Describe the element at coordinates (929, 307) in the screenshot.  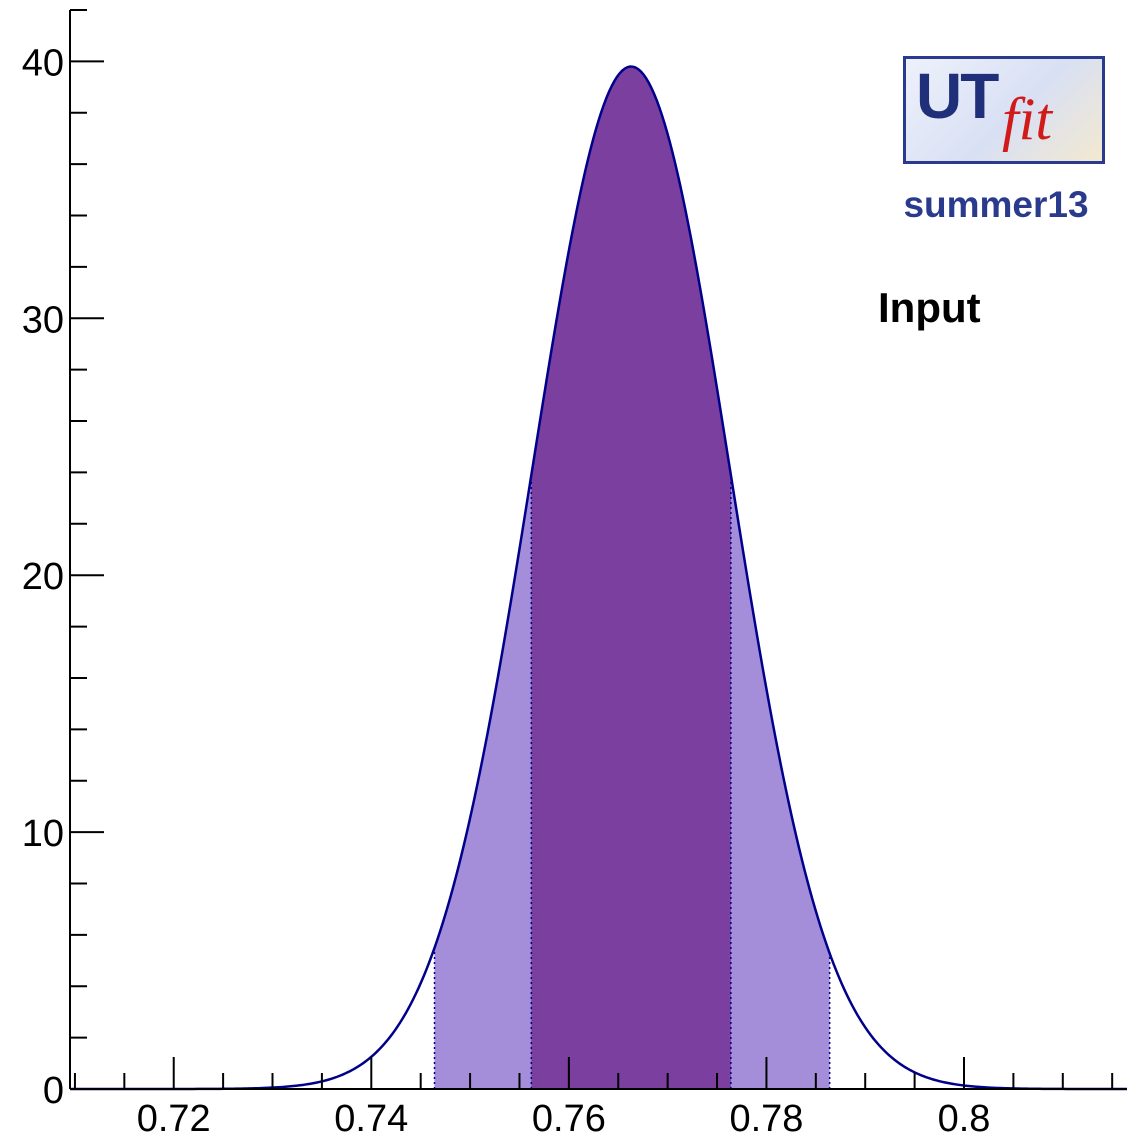
I see `input-annotation: Input` at that location.